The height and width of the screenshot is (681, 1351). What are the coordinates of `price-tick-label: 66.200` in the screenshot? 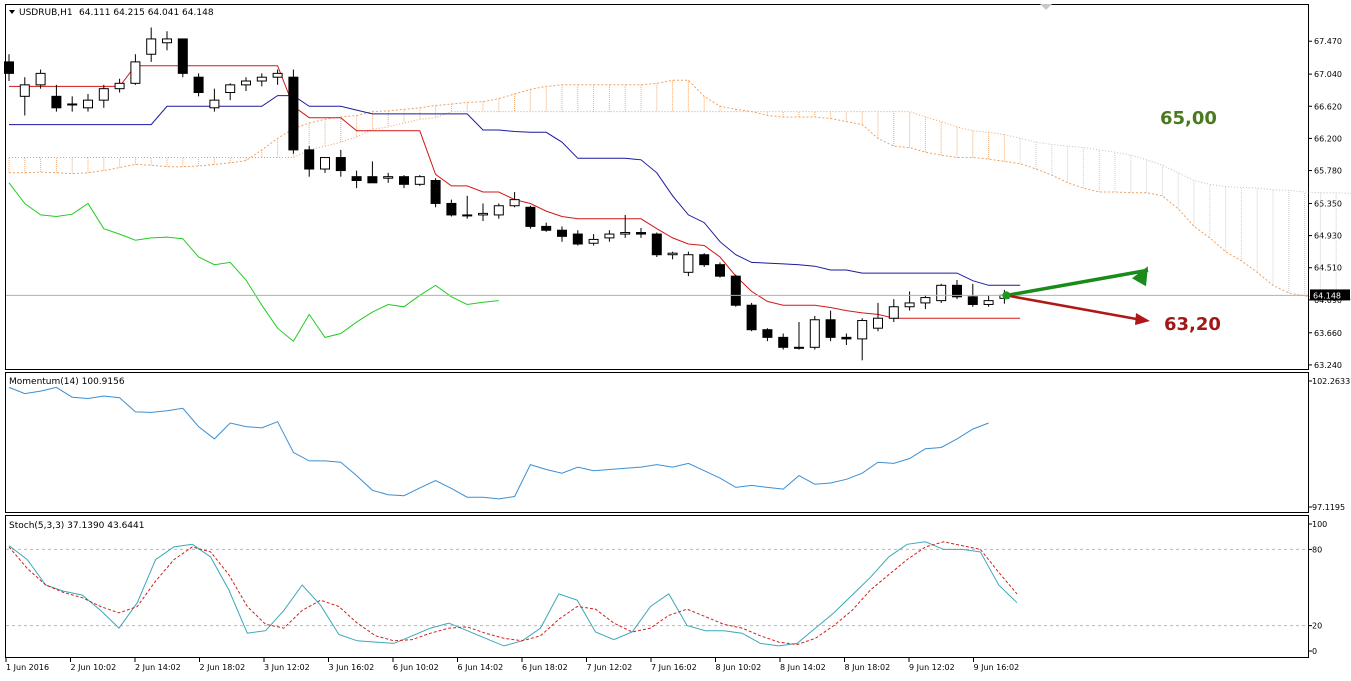 It's located at (1328, 138).